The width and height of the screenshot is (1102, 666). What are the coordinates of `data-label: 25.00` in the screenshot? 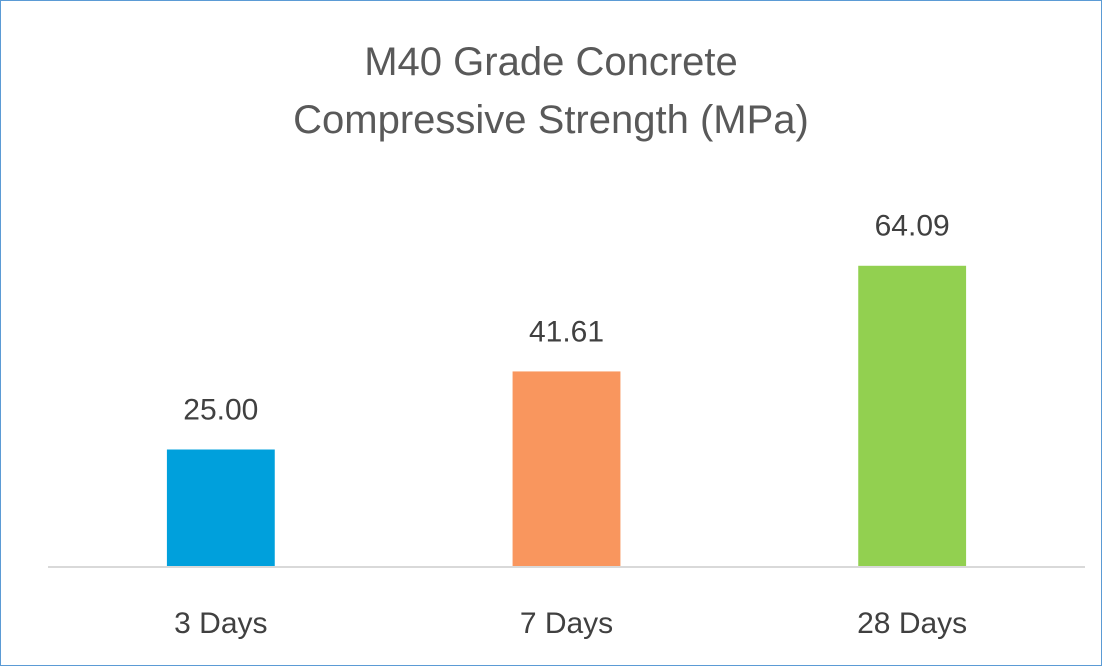 It's located at (220, 409).